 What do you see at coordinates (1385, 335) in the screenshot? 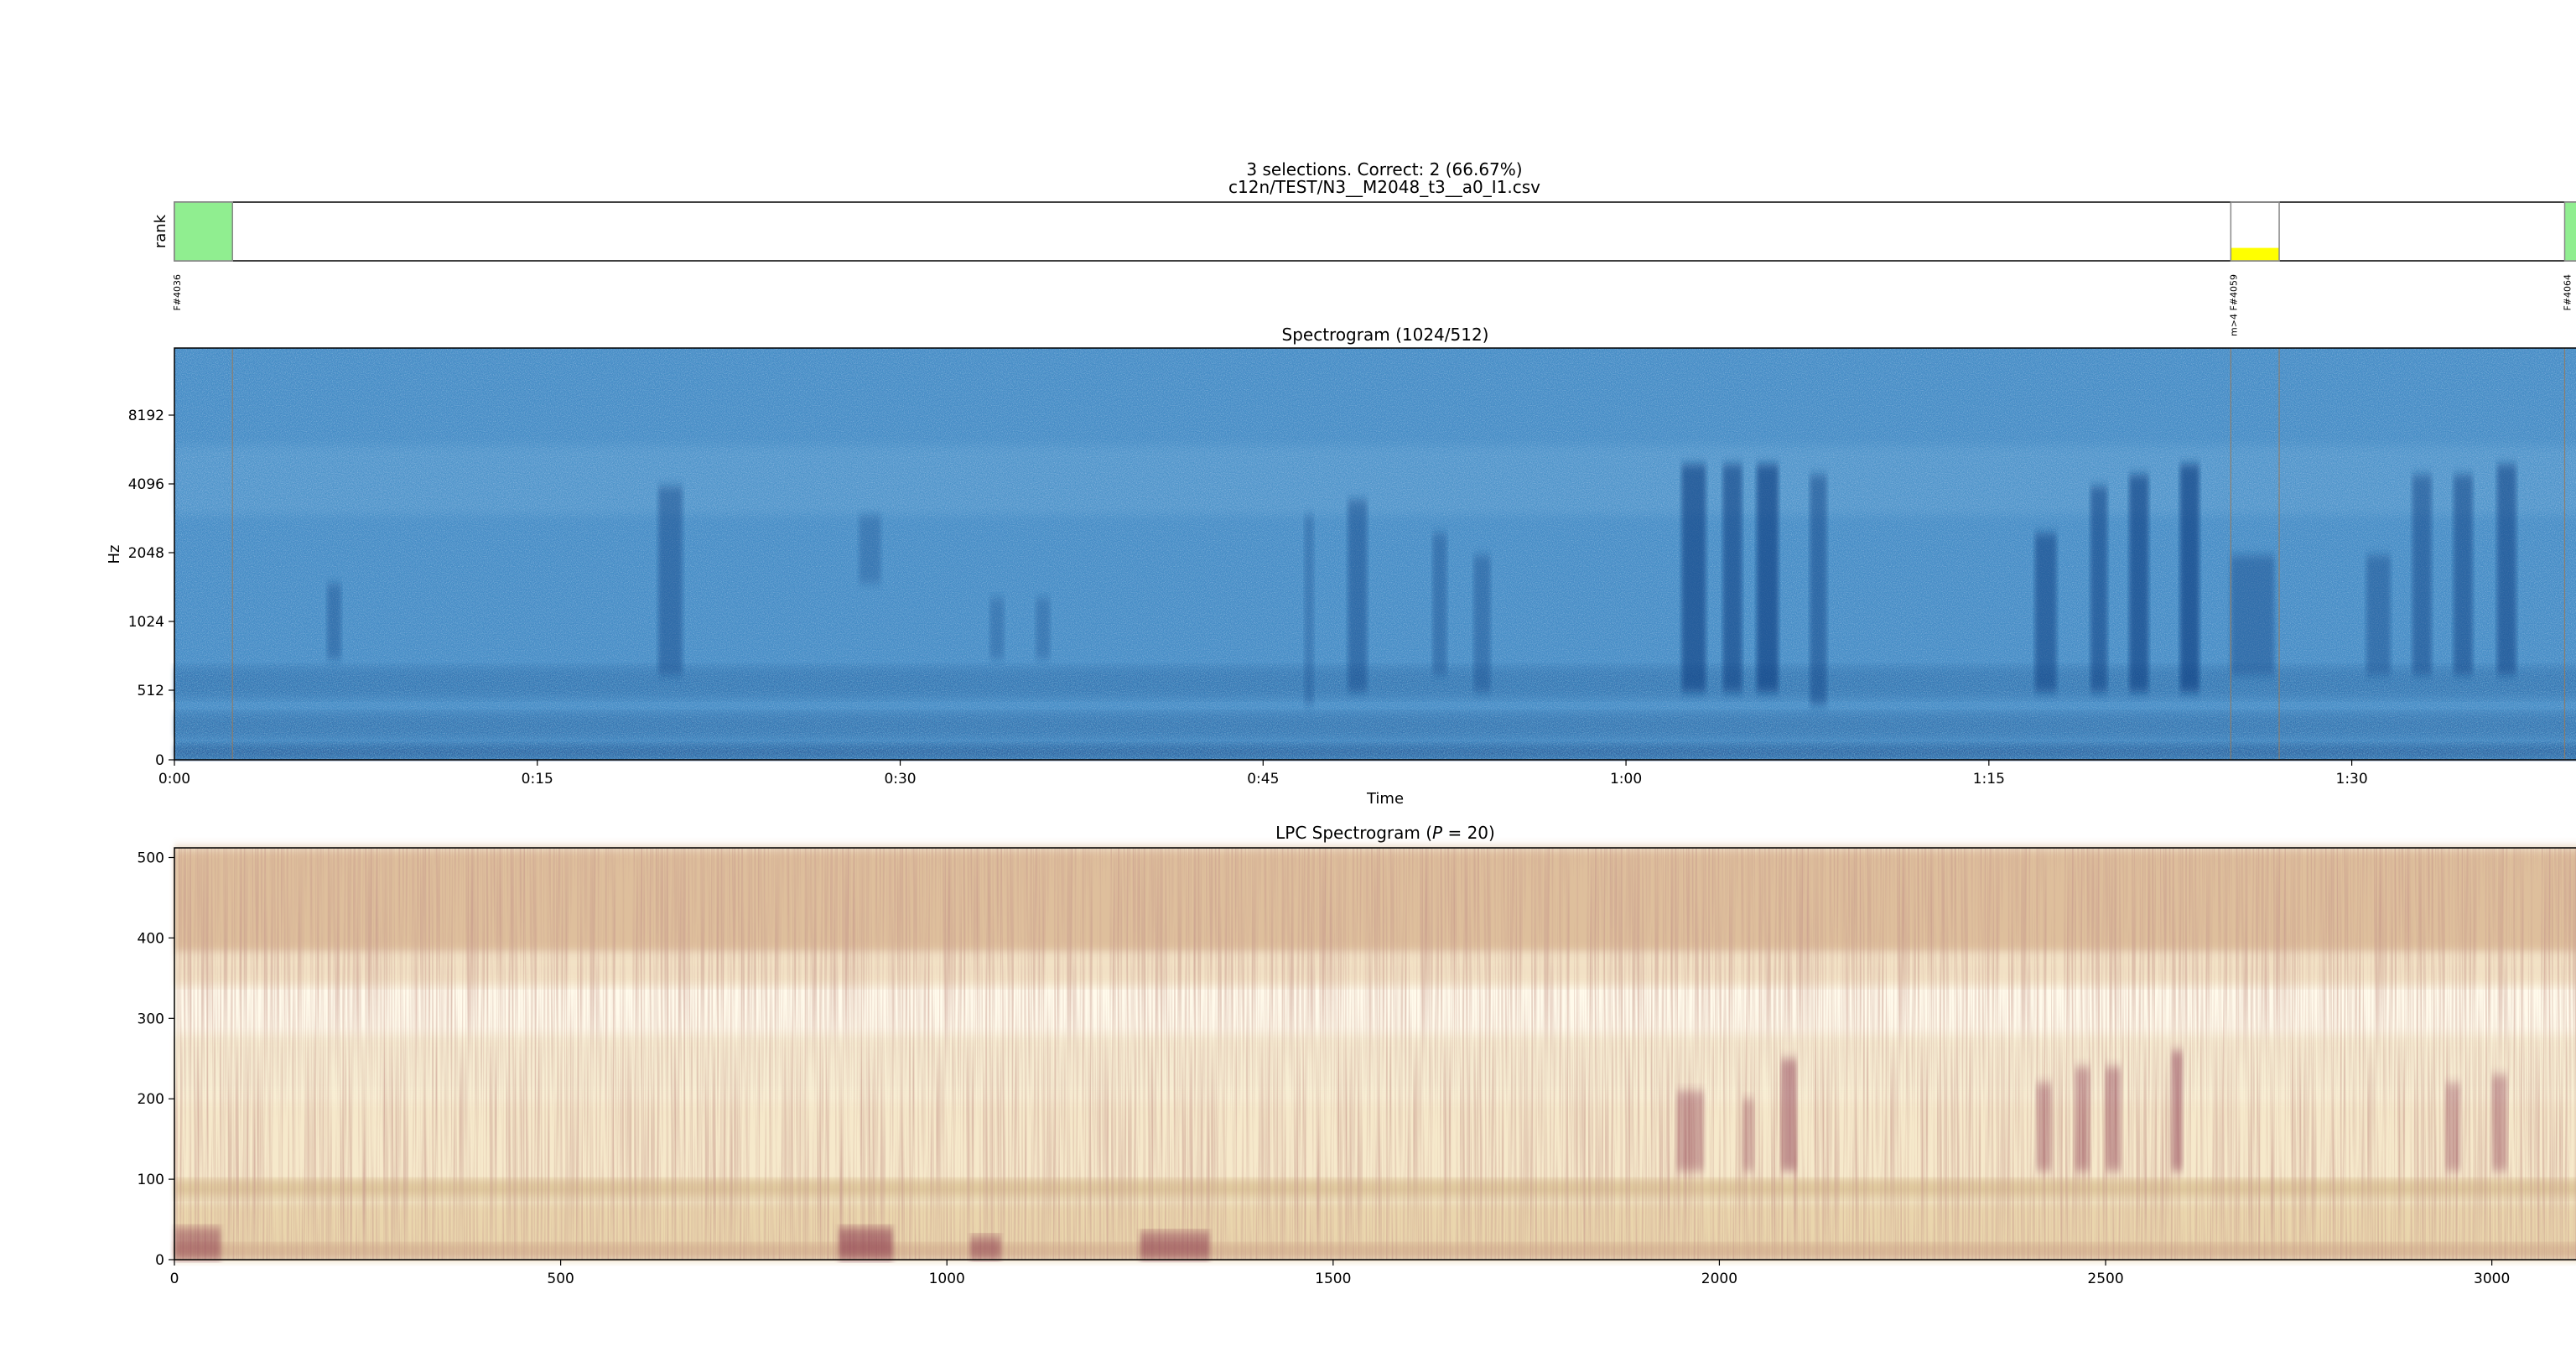
I see `spectrogram-title: Spectrogram (1024/512)` at bounding box center [1385, 335].